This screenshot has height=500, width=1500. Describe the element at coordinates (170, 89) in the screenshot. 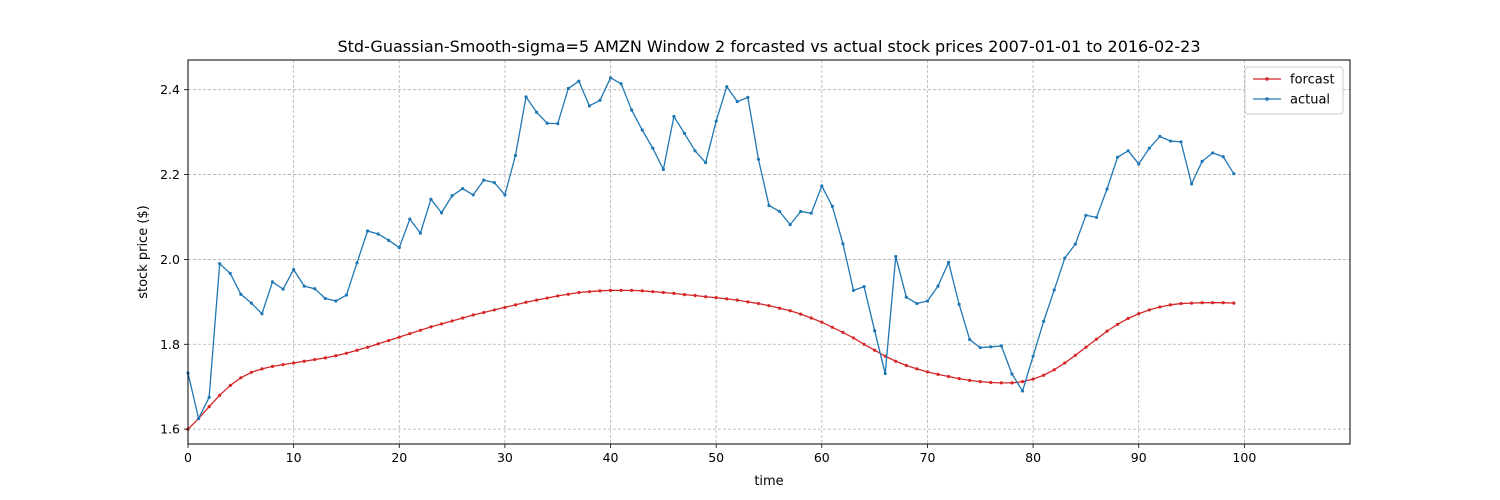

I see `y-tick-label: 2.4` at that location.